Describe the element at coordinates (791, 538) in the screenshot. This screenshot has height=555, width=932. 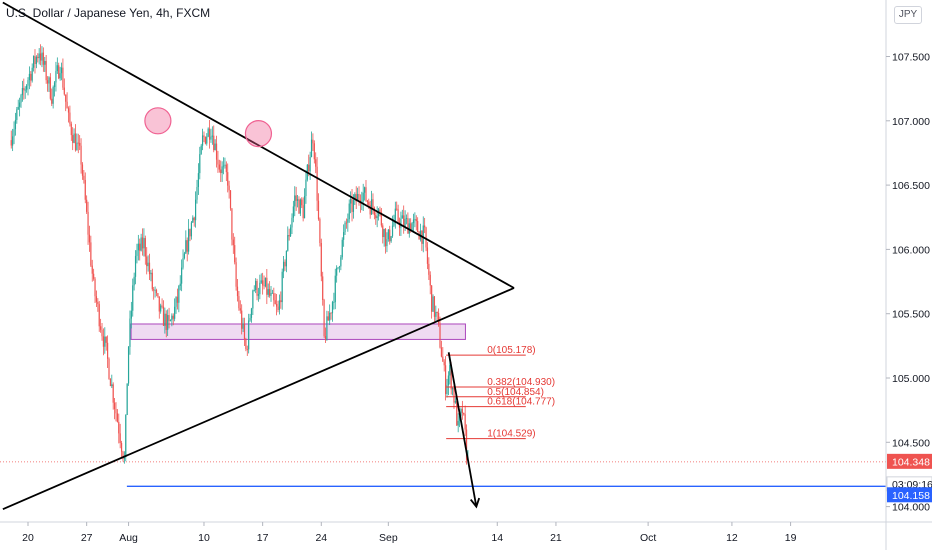
I see `x-tick-label: 19` at that location.